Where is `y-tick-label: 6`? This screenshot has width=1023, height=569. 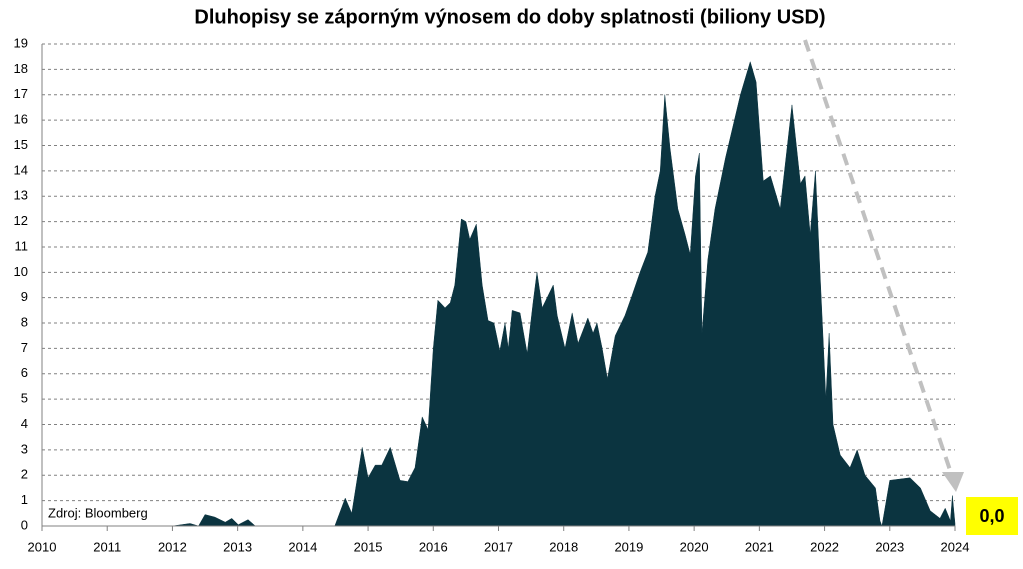 y-tick-label: 6 is located at coordinates (24, 372).